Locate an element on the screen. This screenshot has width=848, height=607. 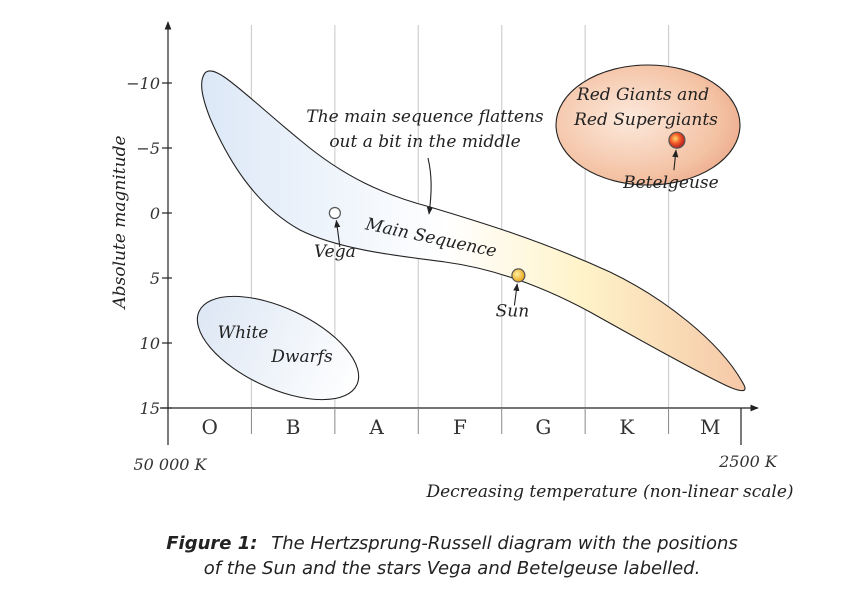
class-label-m: M is located at coordinates (710, 427).